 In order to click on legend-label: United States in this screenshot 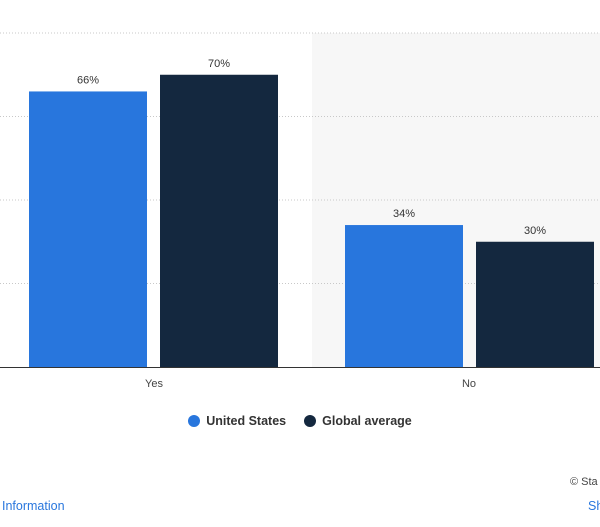, I will do `click(246, 421)`.